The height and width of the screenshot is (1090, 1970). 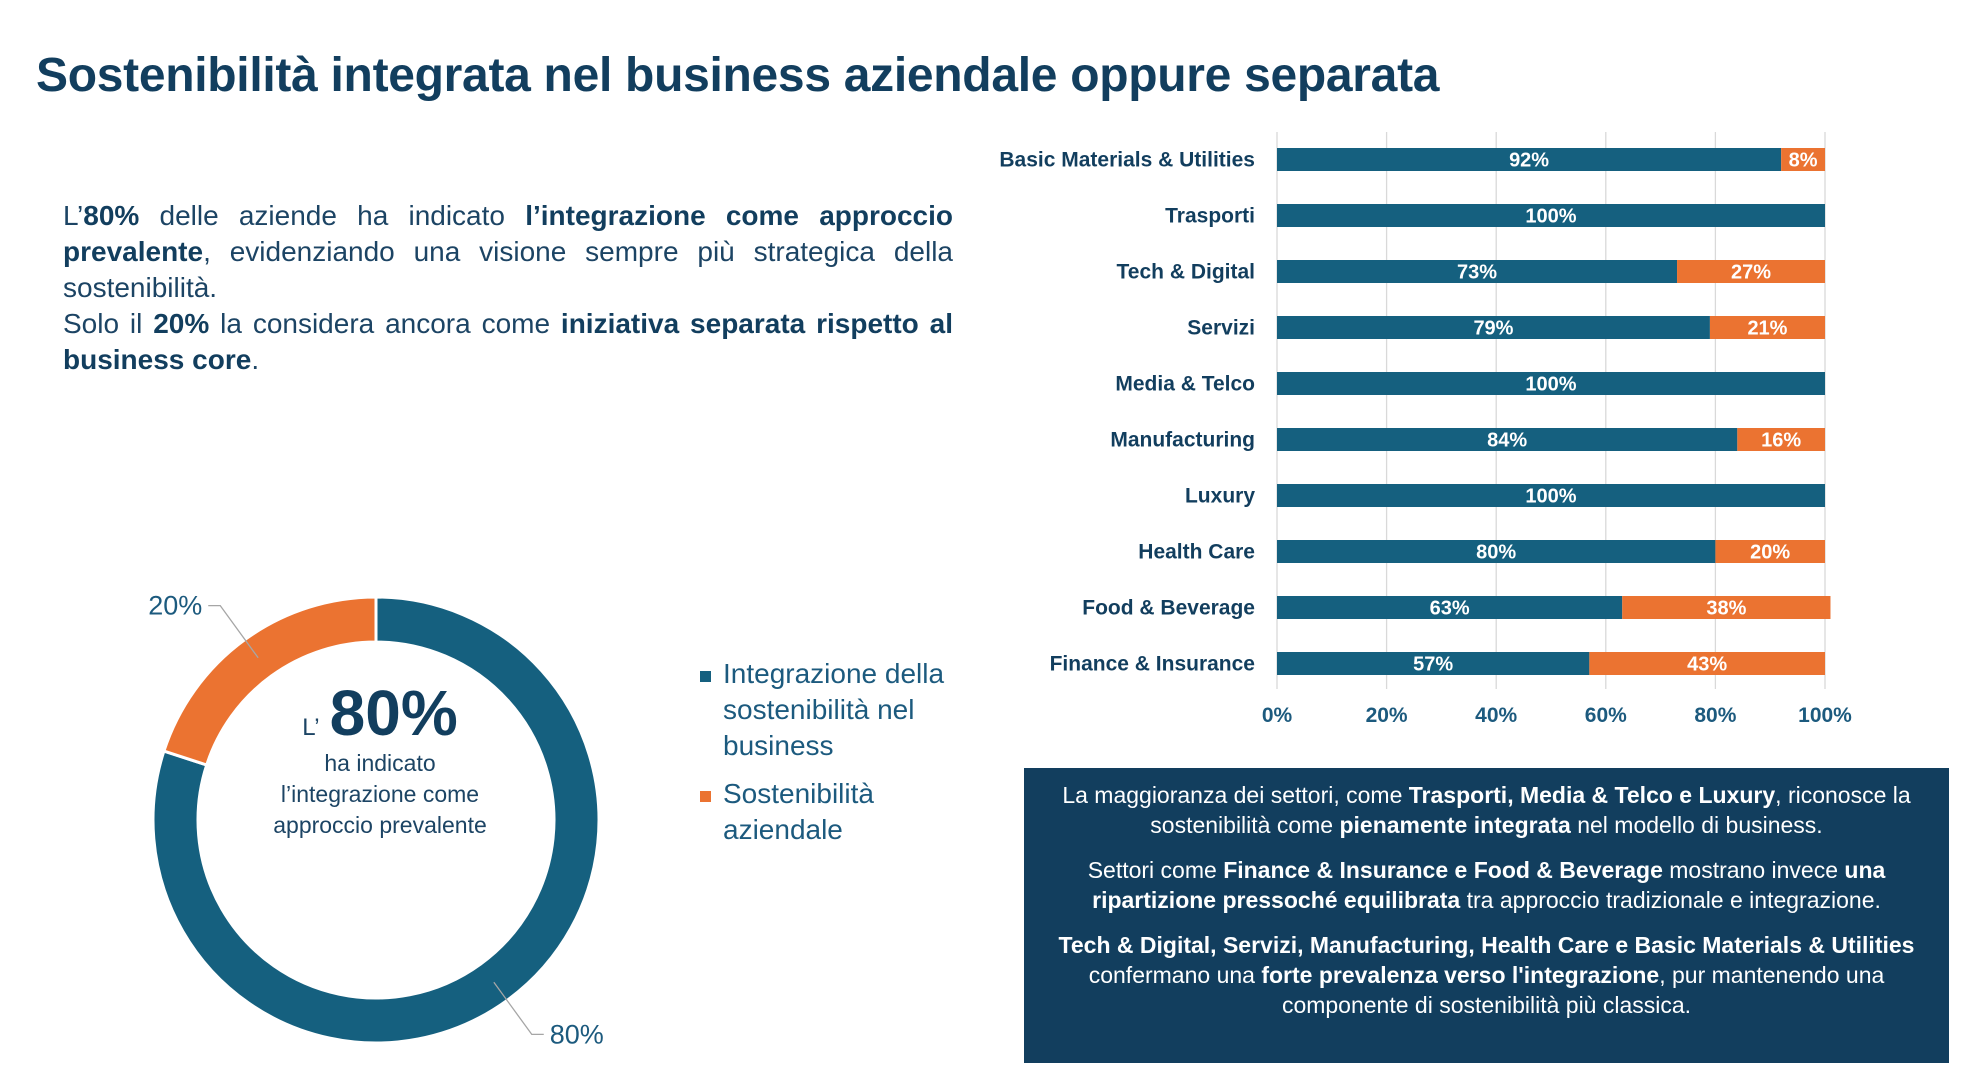 What do you see at coordinates (1235, 795) in the screenshot?
I see `summary-text-span: La maggioranza dei settori, come` at bounding box center [1235, 795].